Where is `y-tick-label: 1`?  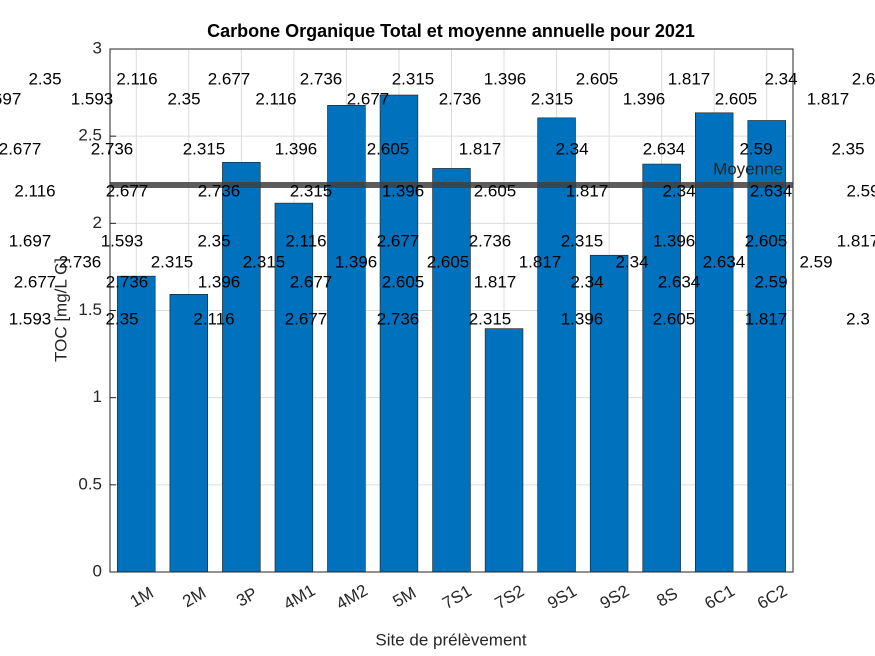 y-tick-label: 1 is located at coordinates (97, 396).